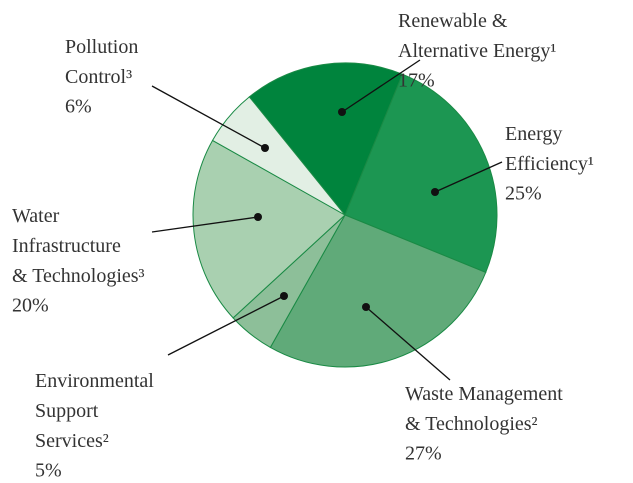 The image size is (633, 483). I want to click on slice-label: Energy Efficiency¹, so click(549, 149).